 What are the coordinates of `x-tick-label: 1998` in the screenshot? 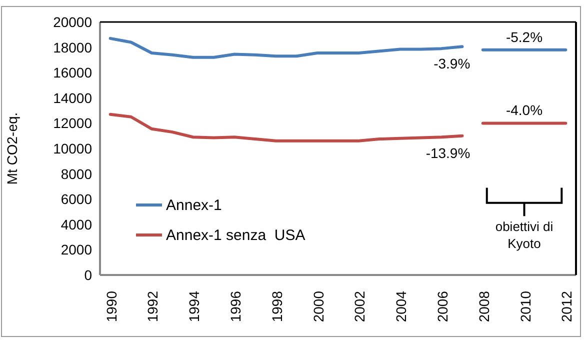 It's located at (276, 306).